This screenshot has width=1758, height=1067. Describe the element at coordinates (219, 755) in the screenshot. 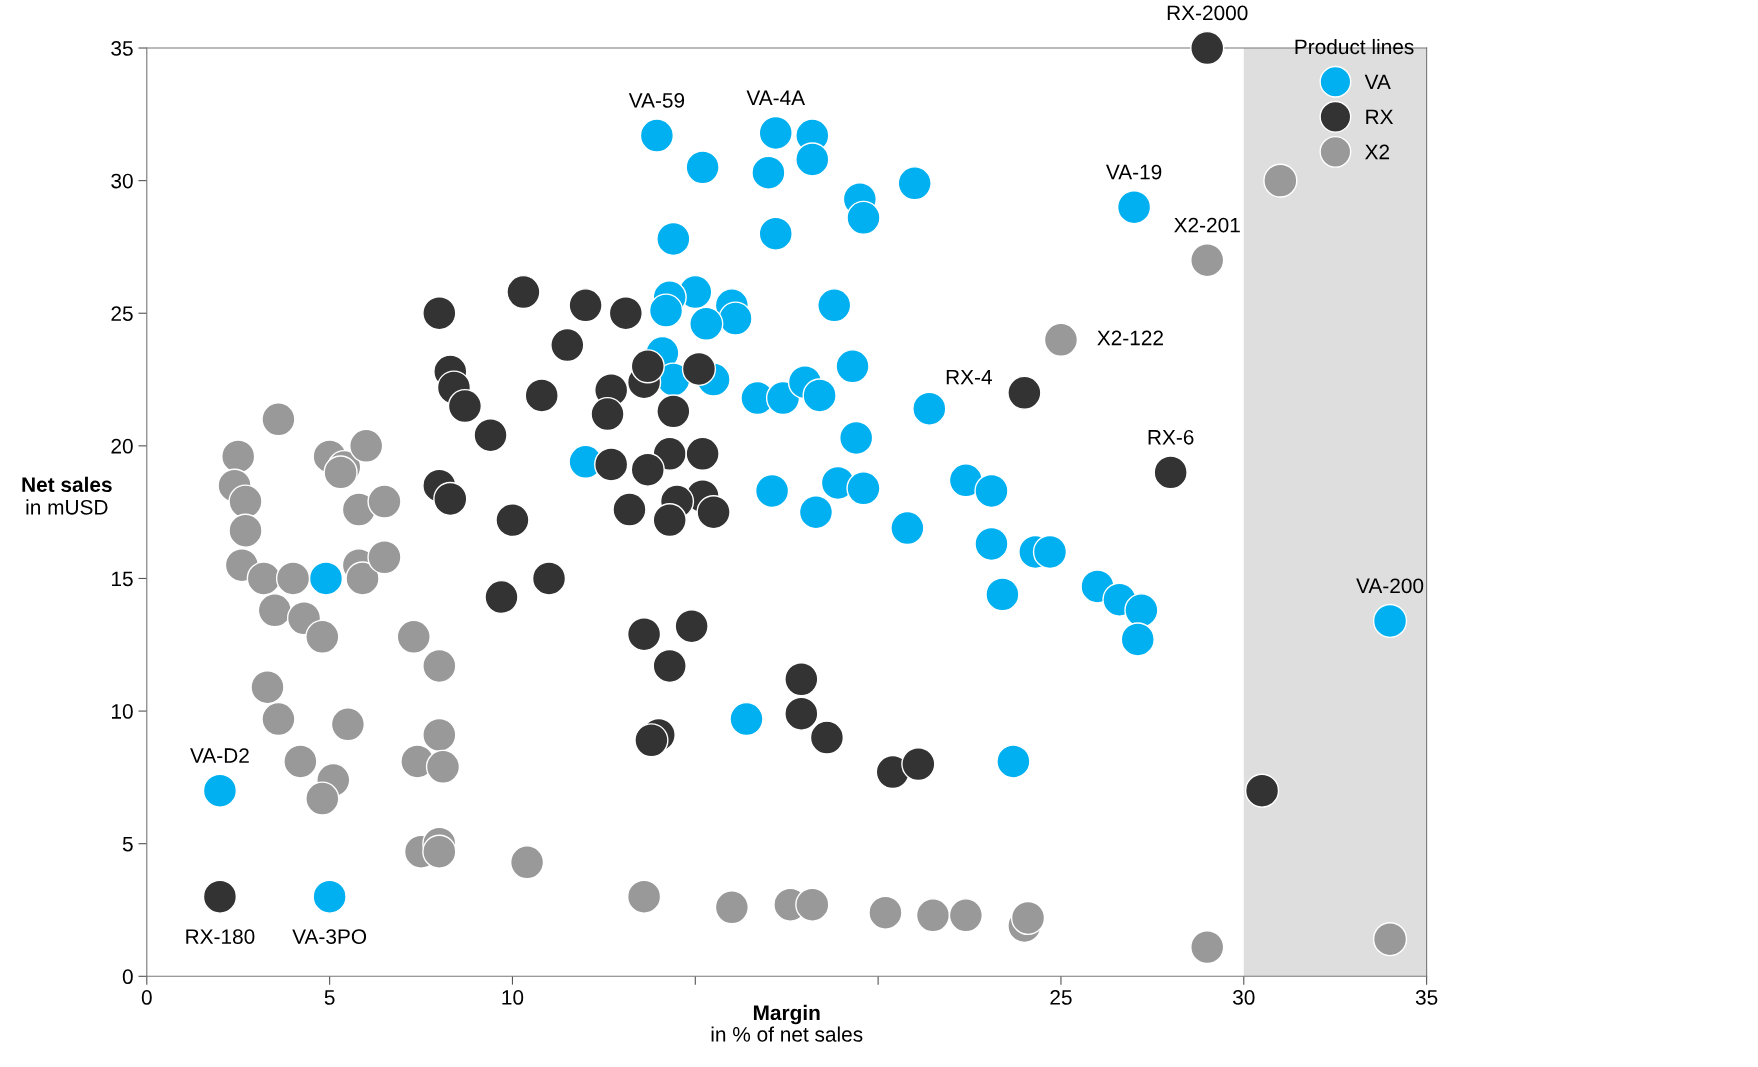

I see `annotation: VA-D2` at that location.